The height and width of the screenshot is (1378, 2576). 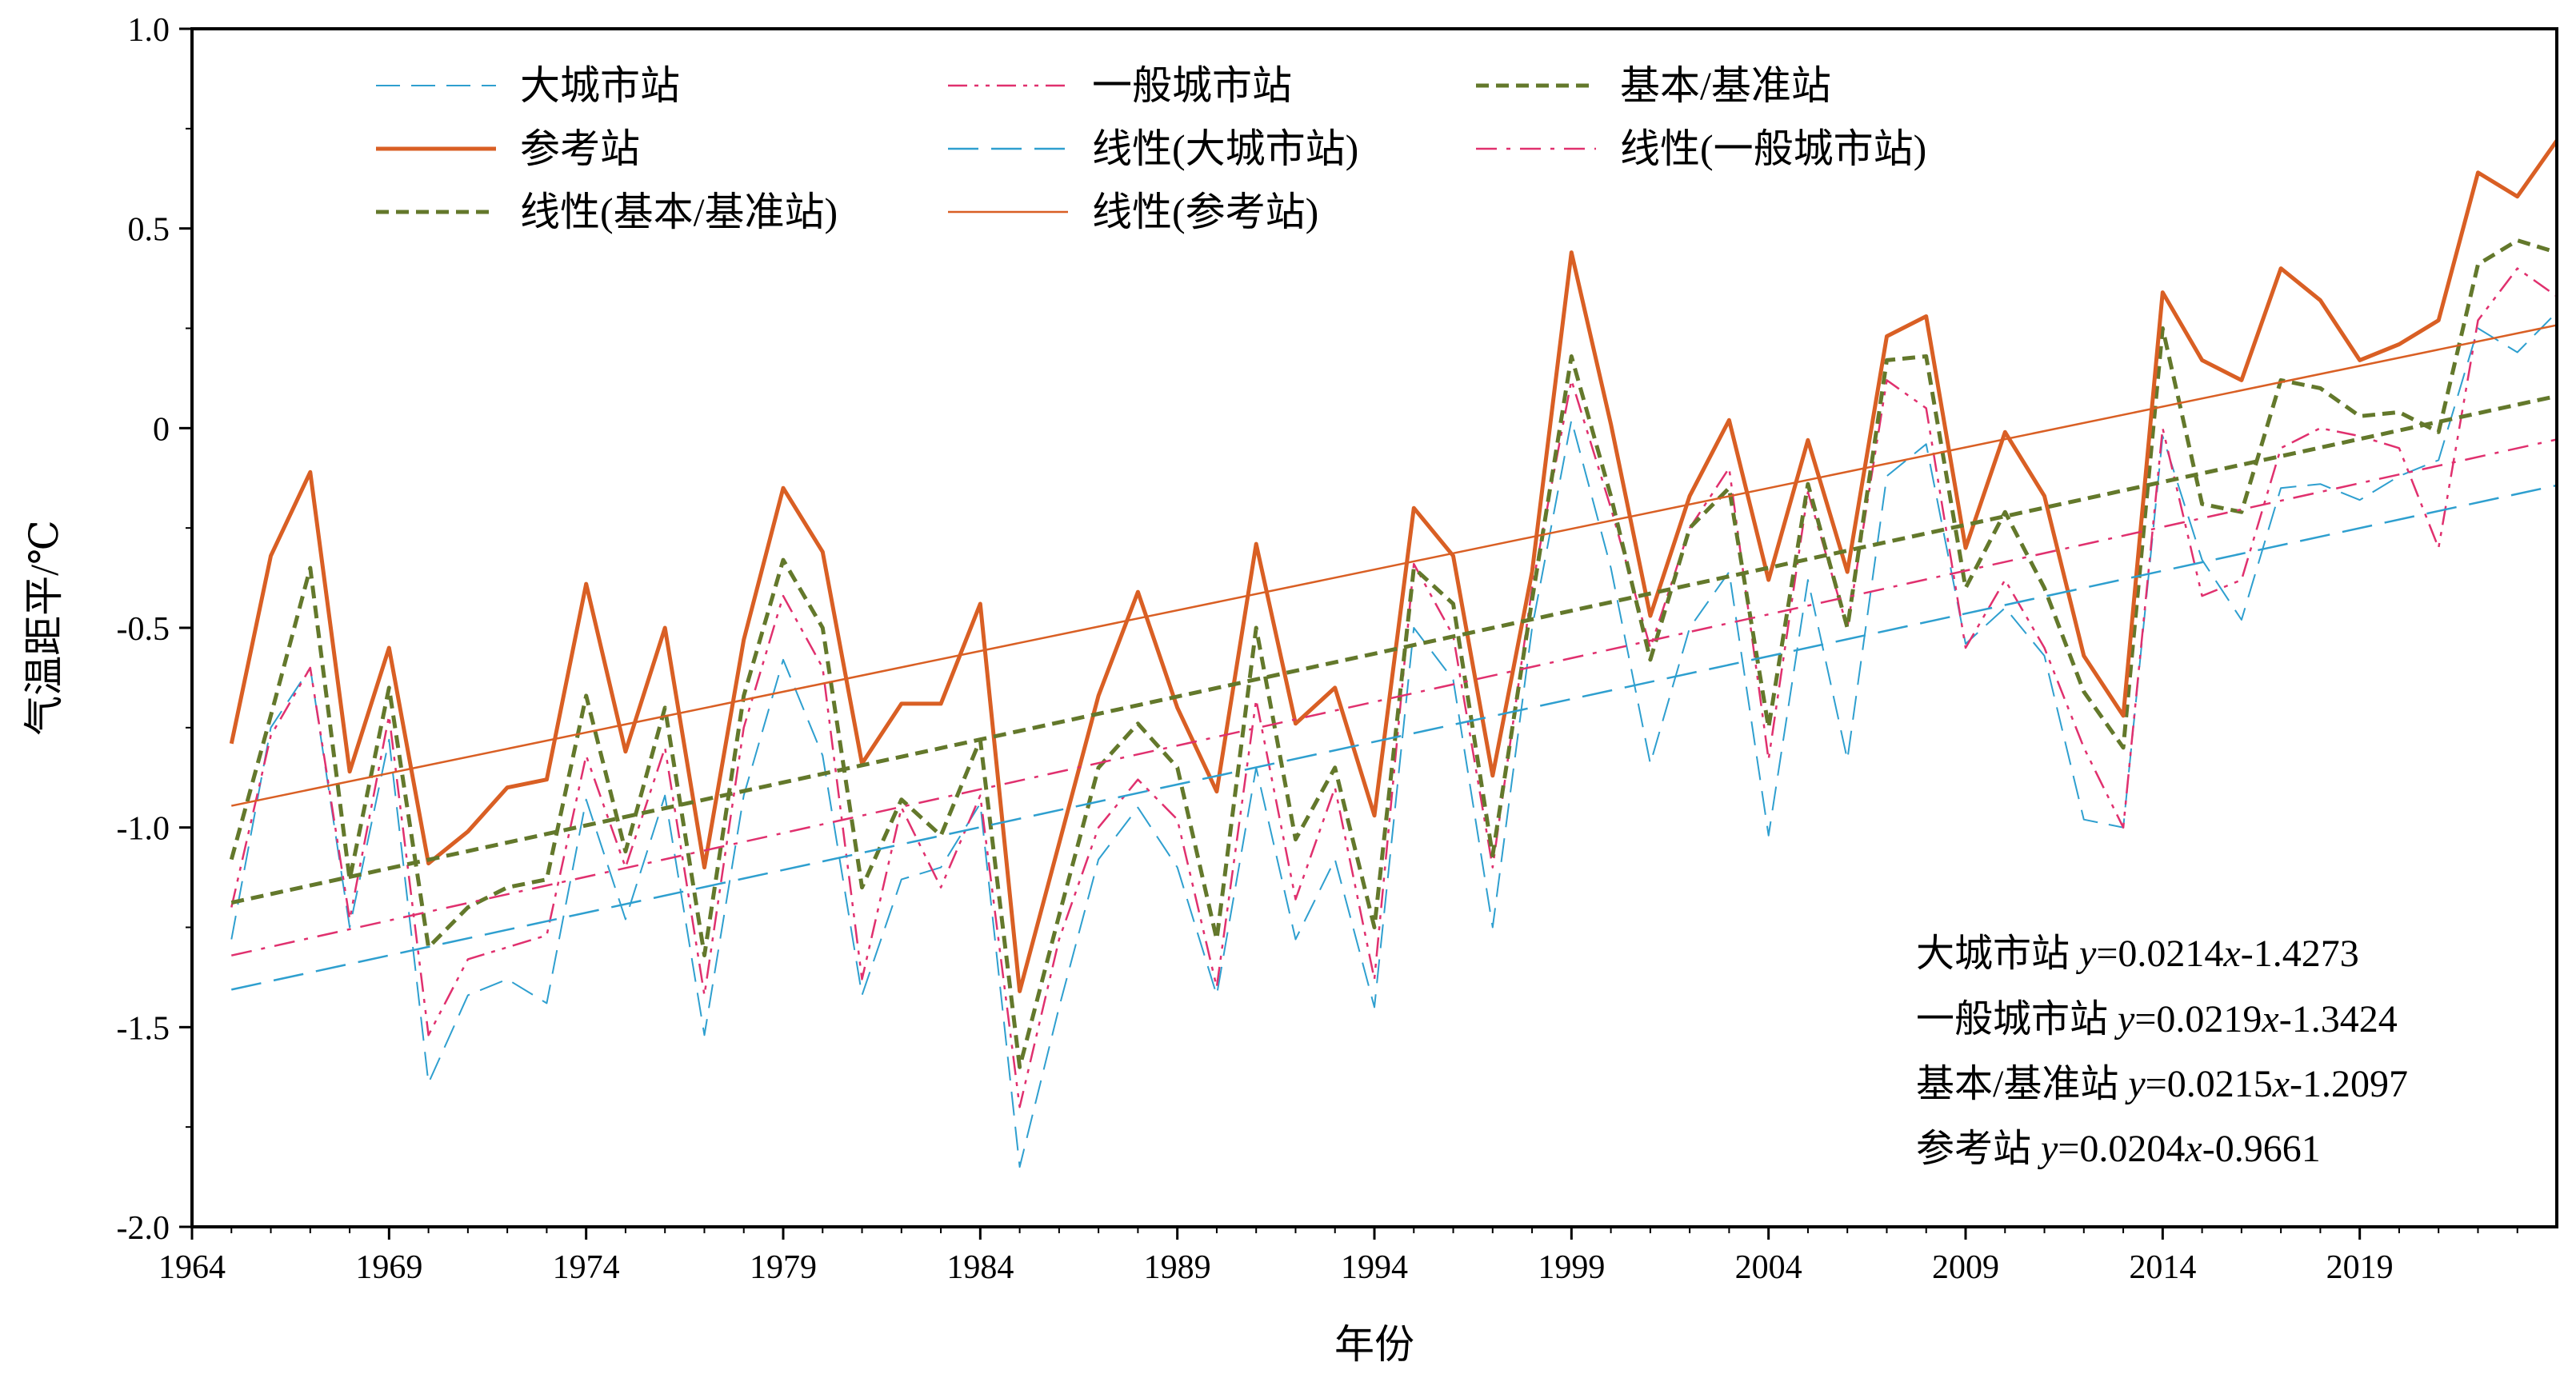 What do you see at coordinates (2162, 1084) in the screenshot?
I see `trend-equation-2: 基本/基准站 y=0.0215x-1.2097` at bounding box center [2162, 1084].